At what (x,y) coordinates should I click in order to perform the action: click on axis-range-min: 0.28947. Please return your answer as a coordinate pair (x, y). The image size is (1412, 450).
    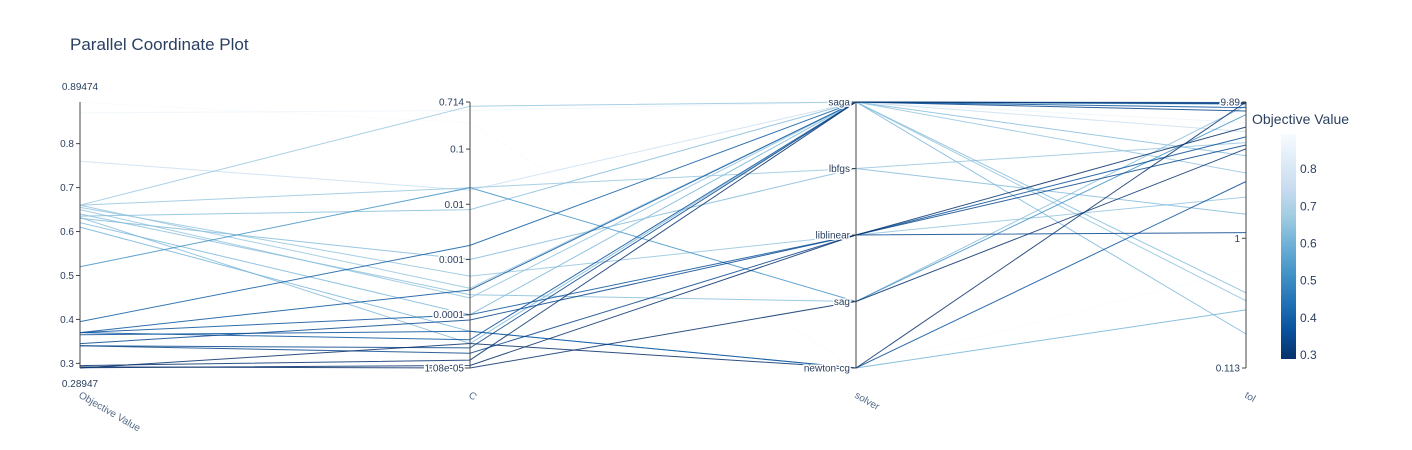
    Looking at the image, I should click on (80, 384).